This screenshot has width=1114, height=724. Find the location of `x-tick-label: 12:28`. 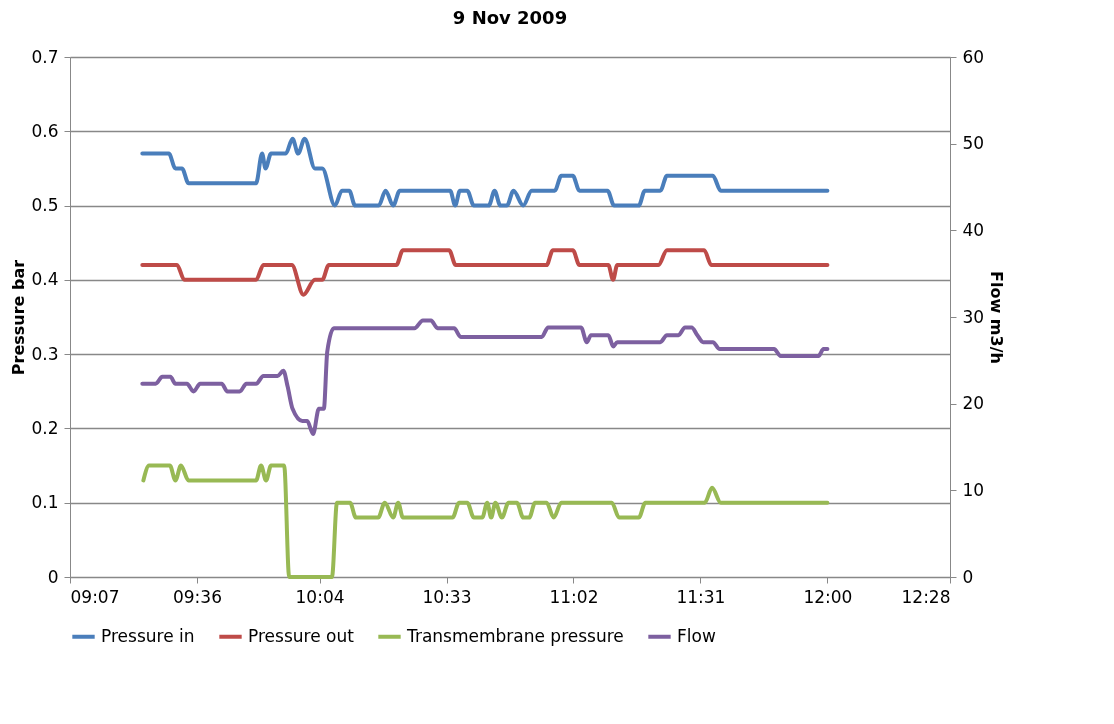

x-tick-label: 12:28 is located at coordinates (926, 596).